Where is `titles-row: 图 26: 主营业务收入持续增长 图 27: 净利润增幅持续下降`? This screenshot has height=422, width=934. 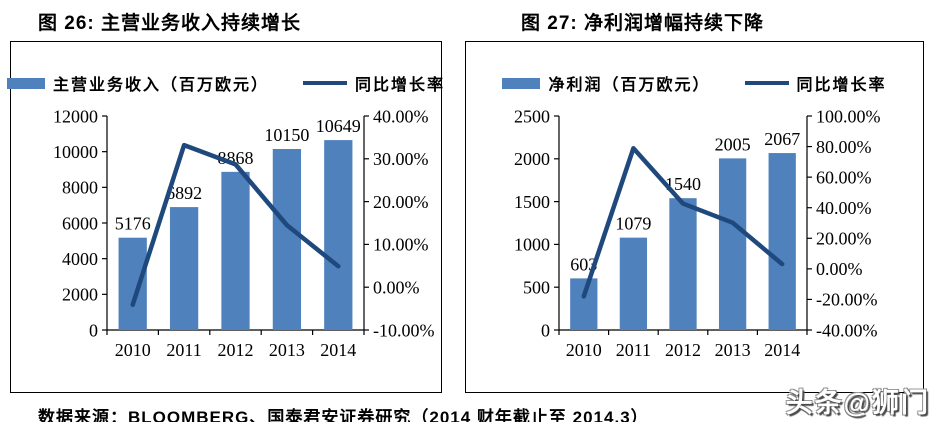 titles-row: 图 26: 主营业务收入持续增长 图 27: 净利润增幅持续下降 is located at coordinates (467, 20).